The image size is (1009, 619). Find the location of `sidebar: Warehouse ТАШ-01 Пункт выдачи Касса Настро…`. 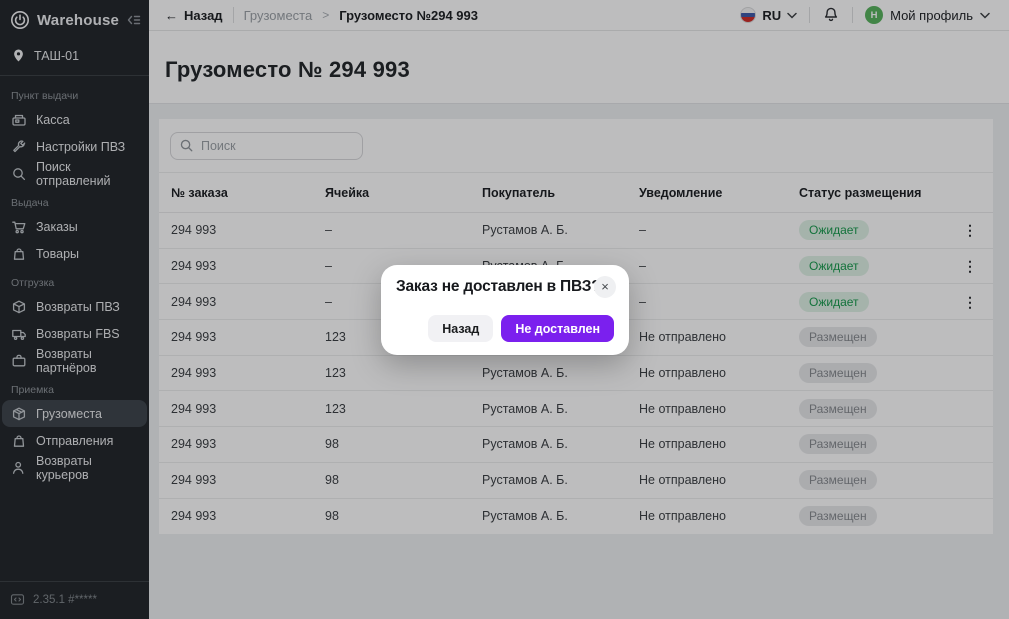

sidebar: Warehouse ТАШ-01 Пункт выдачи Касса Настро… is located at coordinates (74, 309).